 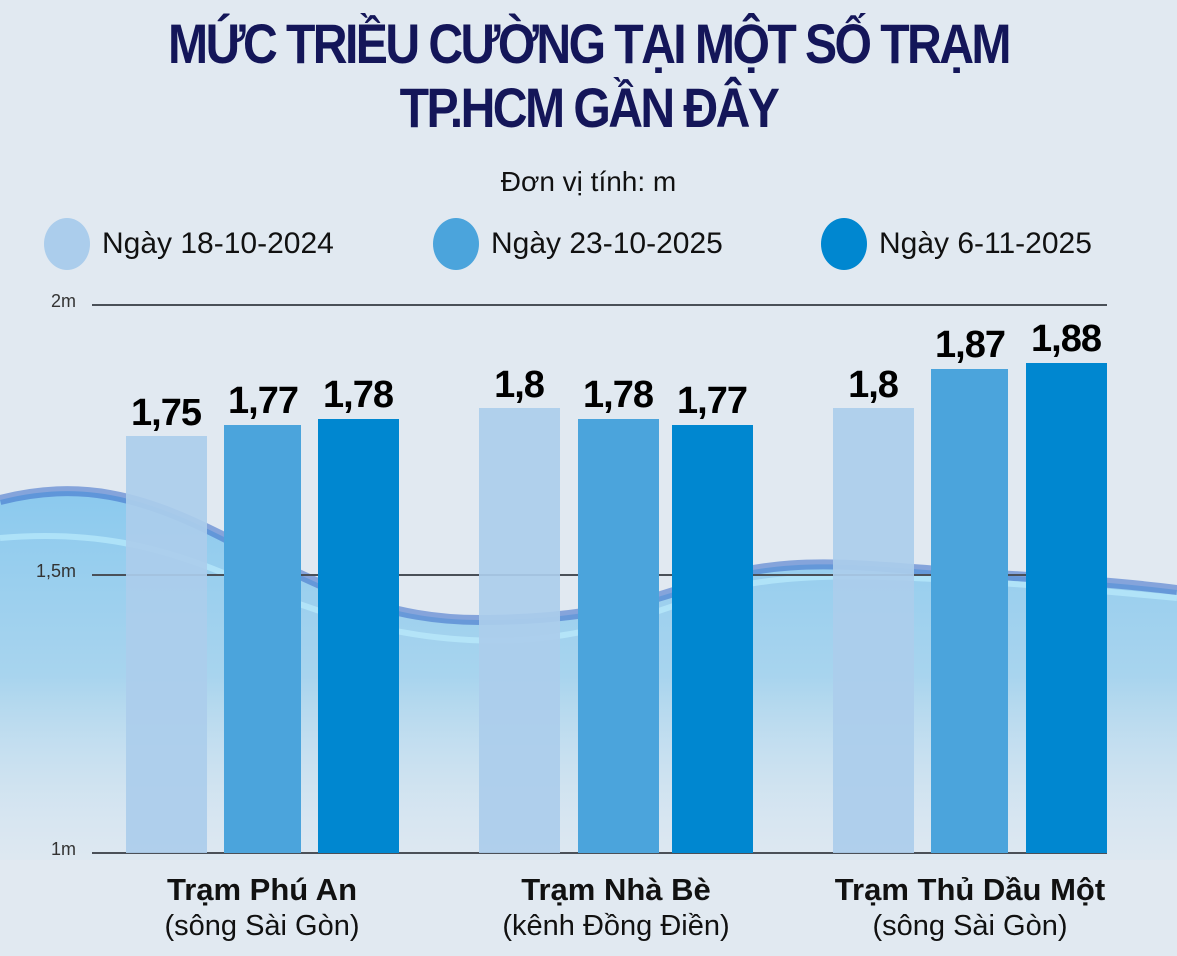 I want to click on category-nha-be: Trạm Nhà Bè (kênh Đồng Điền), so click(x=616, y=908).